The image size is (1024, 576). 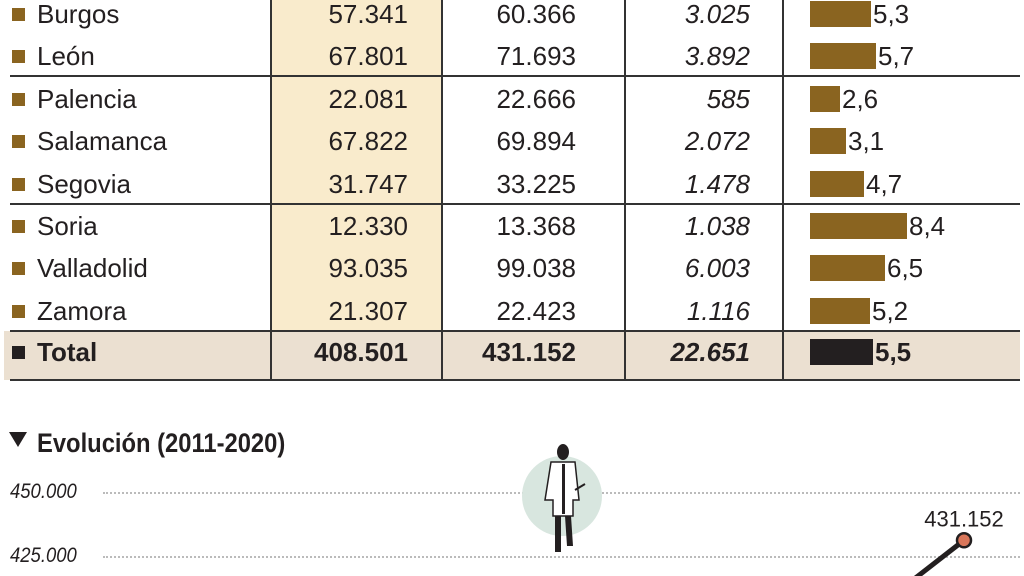 What do you see at coordinates (43, 555) in the screenshot?
I see `y-tick-label: 425.000` at bounding box center [43, 555].